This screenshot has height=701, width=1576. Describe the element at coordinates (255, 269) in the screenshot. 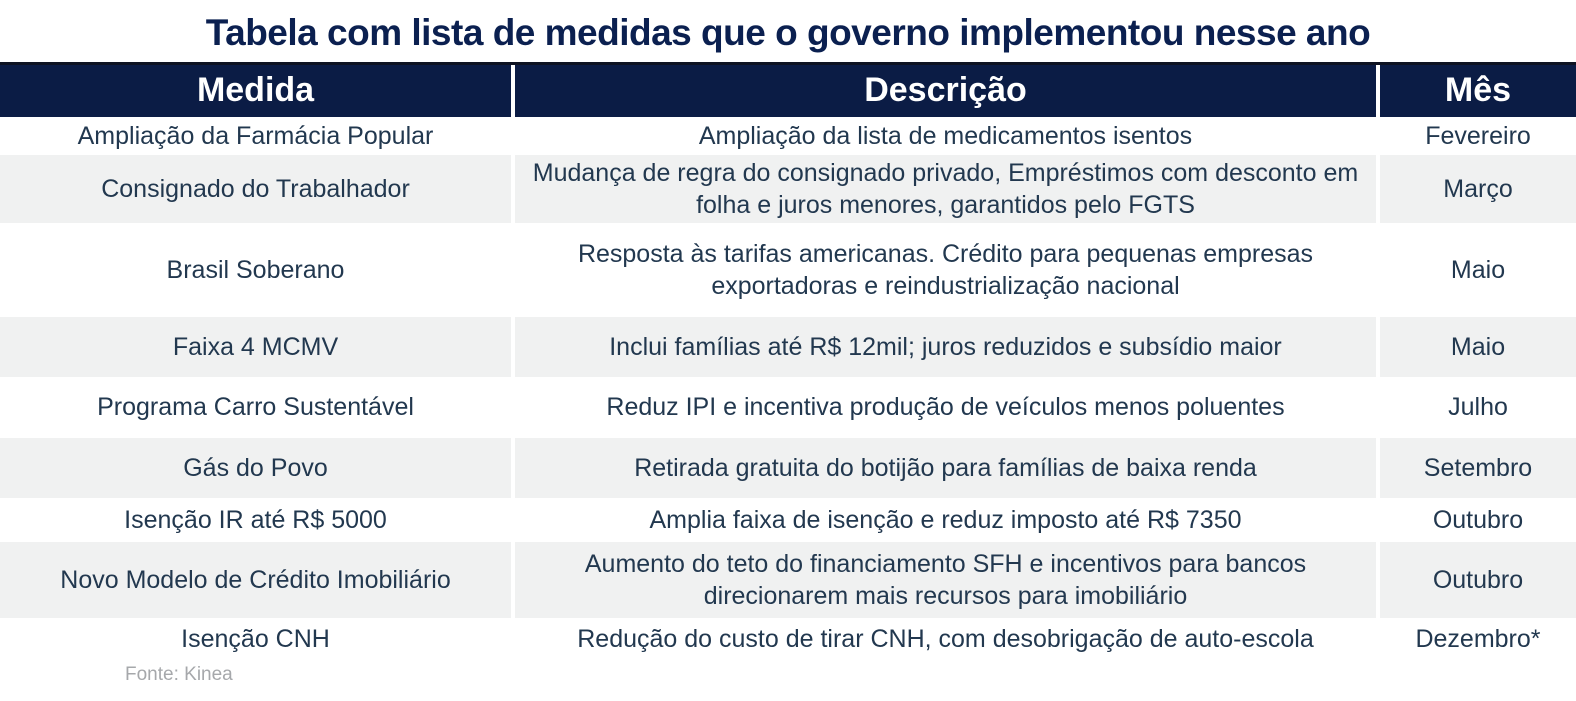

I see `cell-medida: Brasil Soberano` at that location.